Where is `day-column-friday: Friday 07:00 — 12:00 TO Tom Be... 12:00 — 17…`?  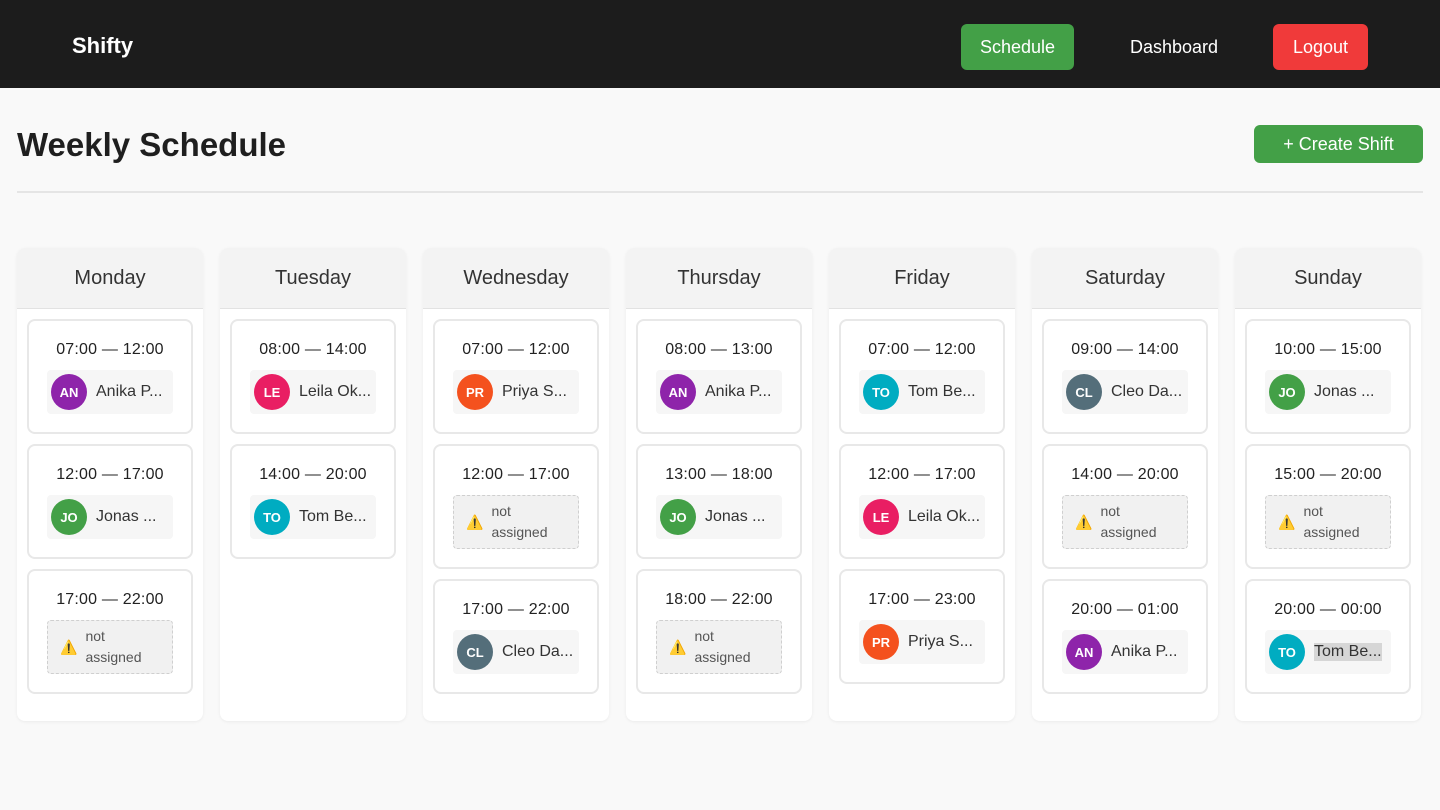 day-column-friday: Friday 07:00 — 12:00 TO Tom Be... 12:00 — 17… is located at coordinates (922, 484).